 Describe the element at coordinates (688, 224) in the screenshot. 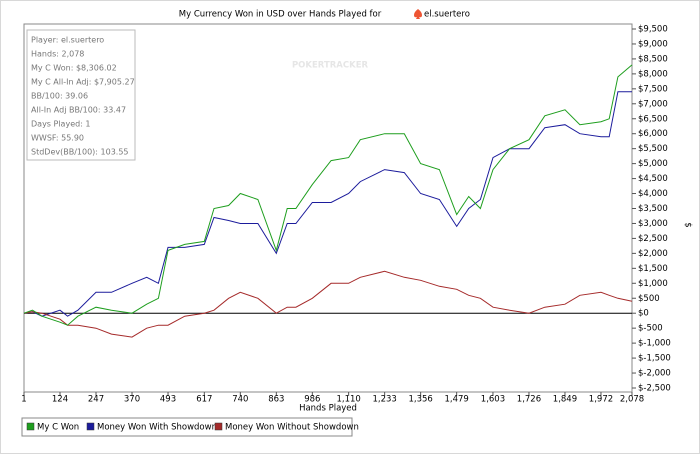

I see `y-axis-title: $` at that location.